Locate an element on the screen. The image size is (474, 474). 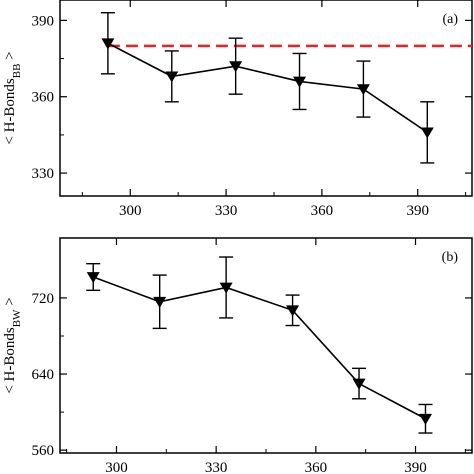
y-axis-title-subscript: BW is located at coordinates (17, 318).